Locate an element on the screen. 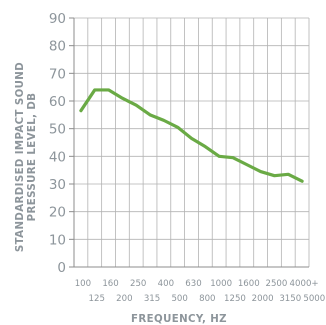 The image size is (326, 325). y-tick-label-70: 70 is located at coordinates (57, 74).